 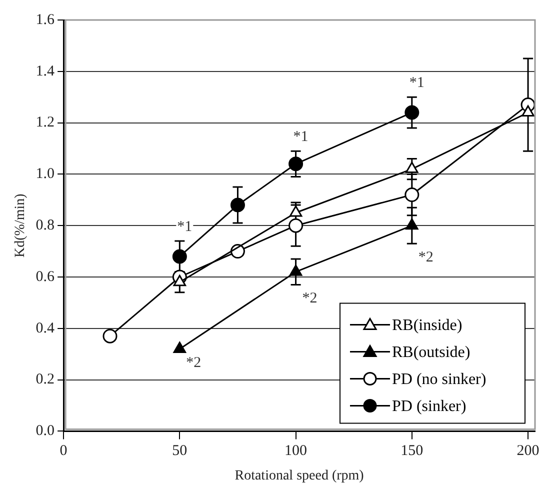 What do you see at coordinates (46, 328) in the screenshot?
I see `y-tick-label: 0.4` at bounding box center [46, 328].